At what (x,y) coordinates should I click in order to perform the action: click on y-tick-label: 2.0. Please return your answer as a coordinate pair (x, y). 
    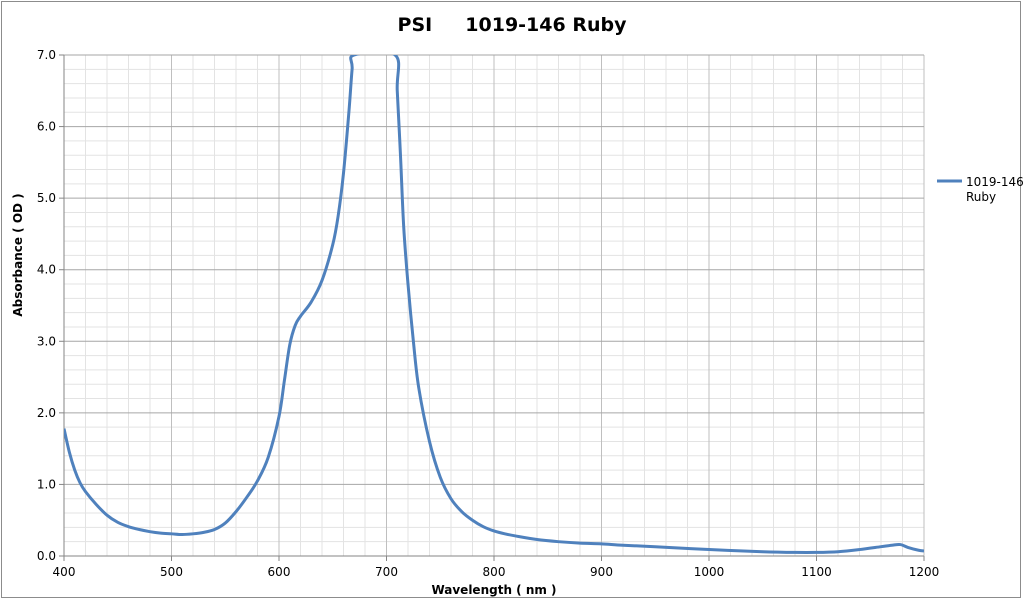
    Looking at the image, I should click on (46, 413).